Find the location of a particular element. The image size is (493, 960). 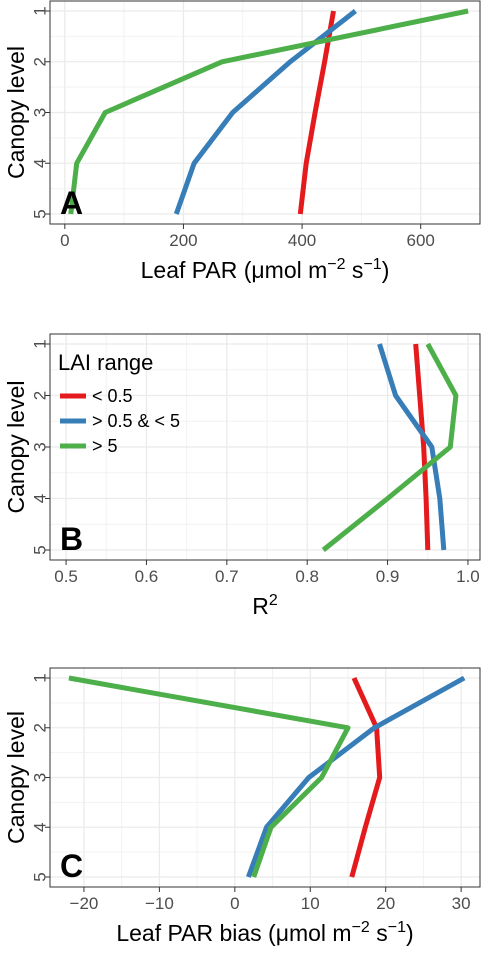

x-tick-label: 400 is located at coordinates (302, 240).